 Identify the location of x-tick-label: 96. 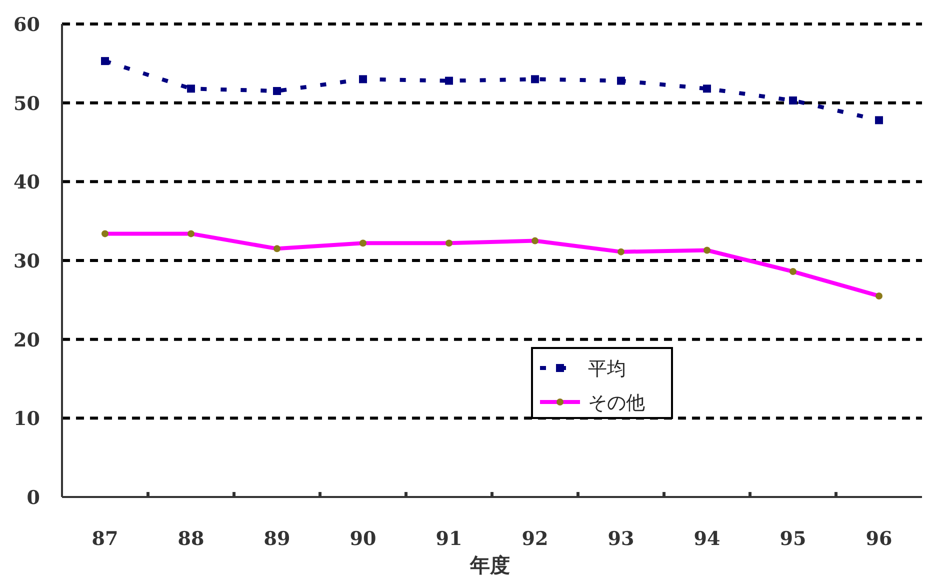
(879, 539).